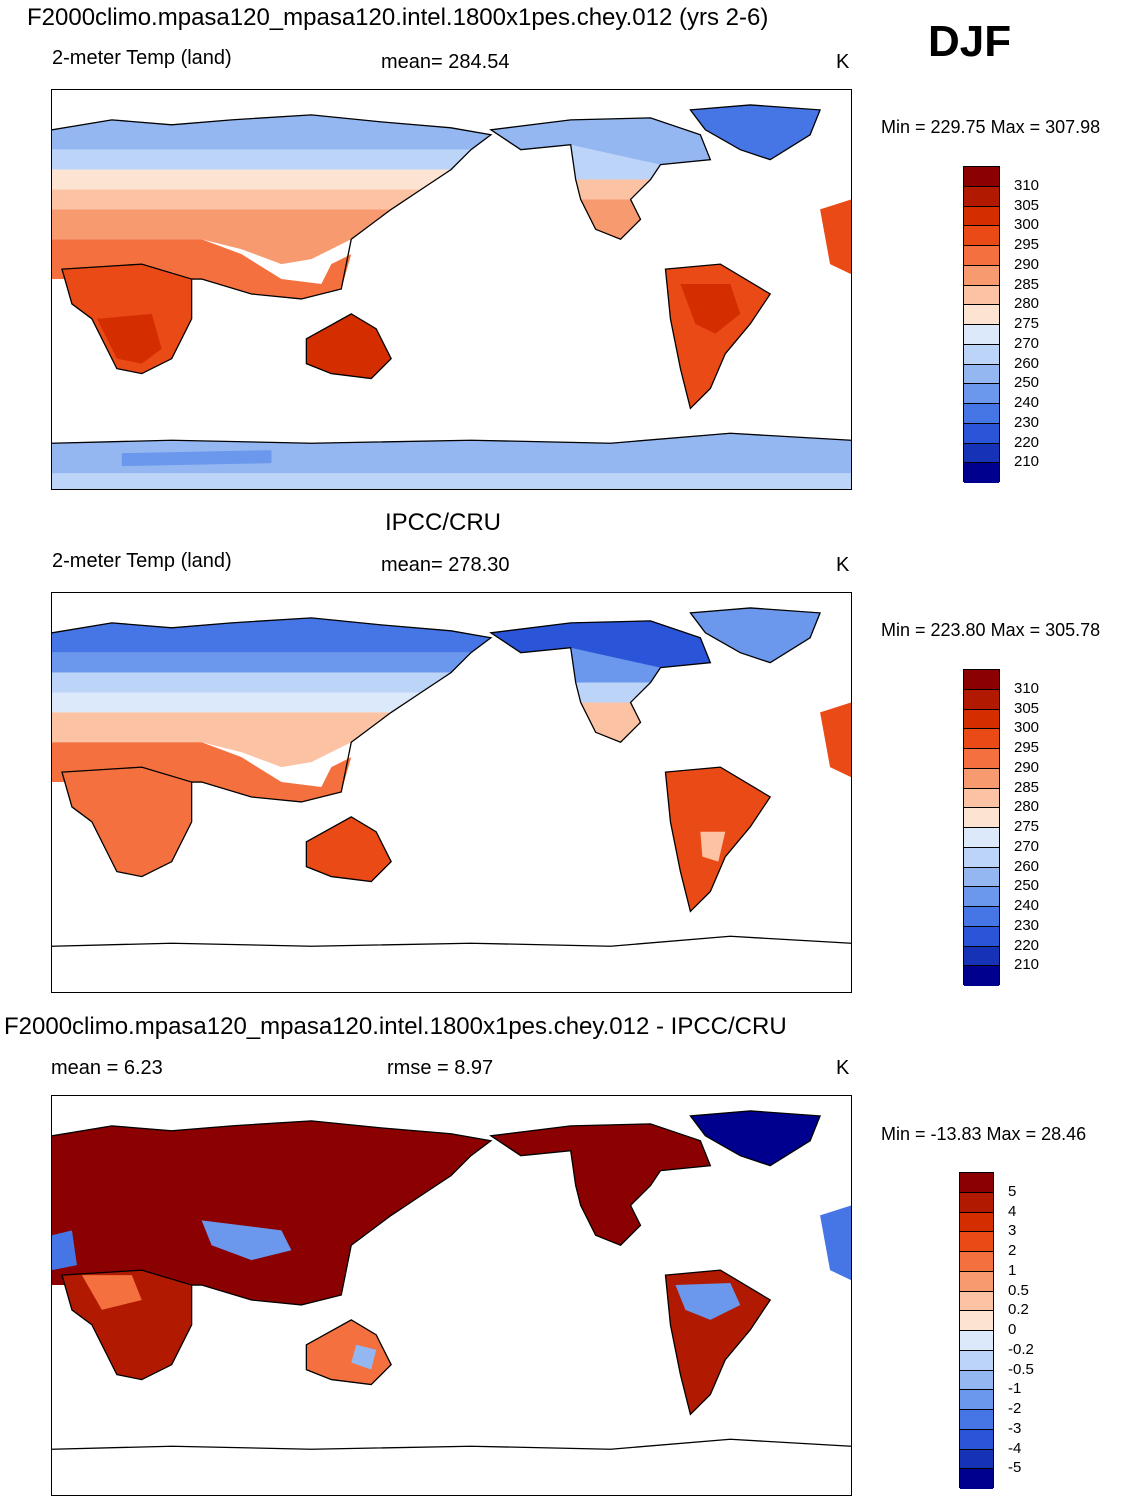 The width and height of the screenshot is (1127, 1502). What do you see at coordinates (271, 709) in the screenshot?
I see `panel2-eurasia` at bounding box center [271, 709].